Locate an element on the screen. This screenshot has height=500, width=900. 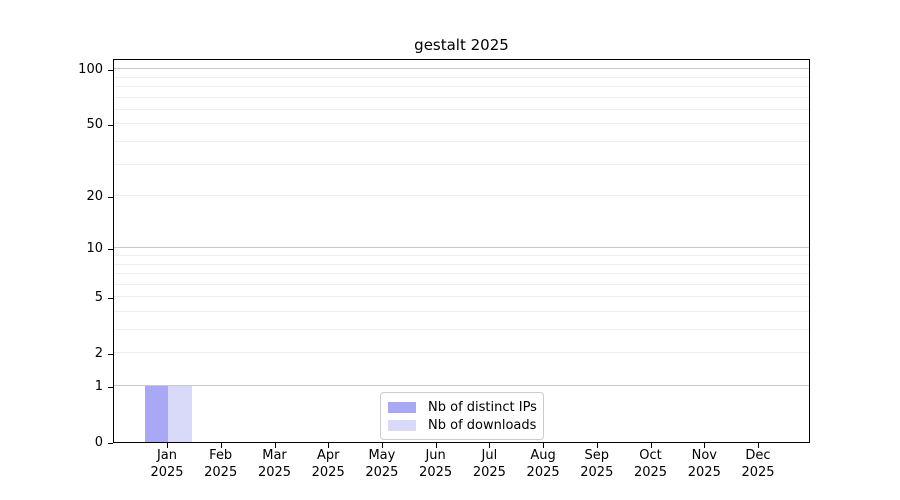
x-tick-label-feb: Feb 2025 is located at coordinates (221, 464).